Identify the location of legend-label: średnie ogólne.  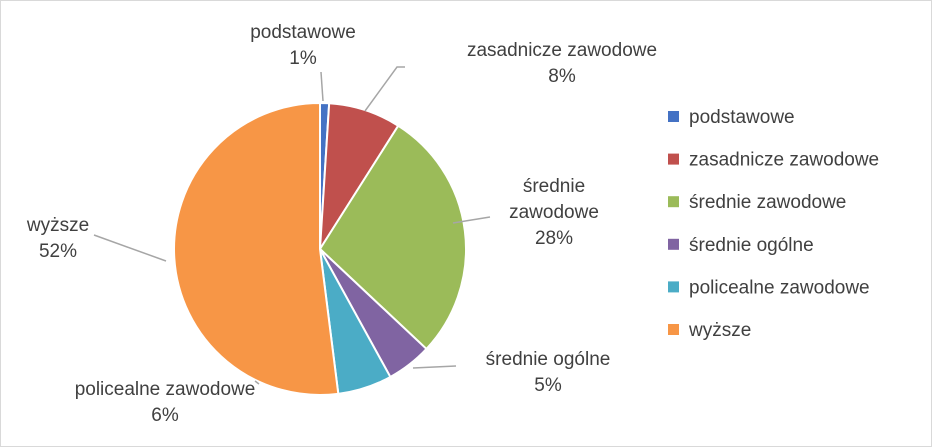
(751, 245).